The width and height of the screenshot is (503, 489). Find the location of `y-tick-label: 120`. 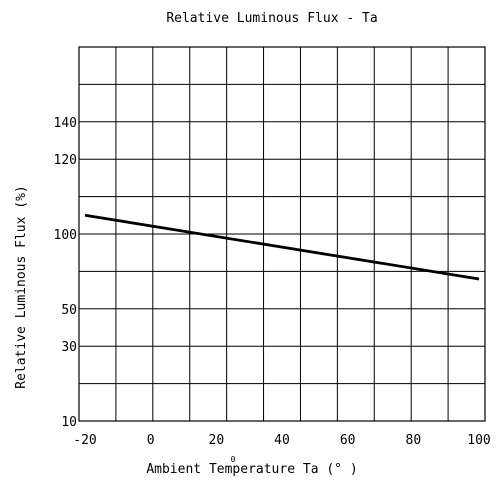

y-tick-label: 120 is located at coordinates (65, 160).